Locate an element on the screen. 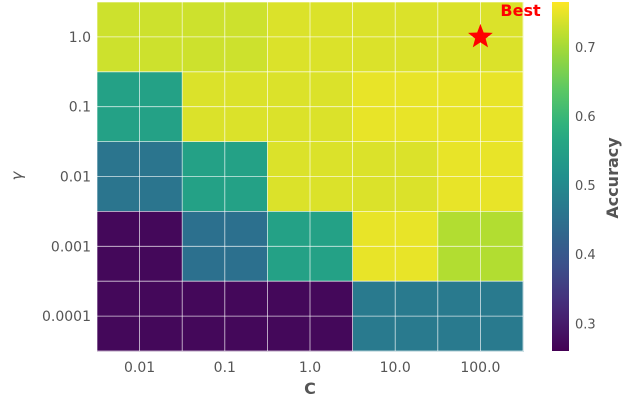 The image size is (632, 412). x-tick-label: 0.1 is located at coordinates (225, 368).